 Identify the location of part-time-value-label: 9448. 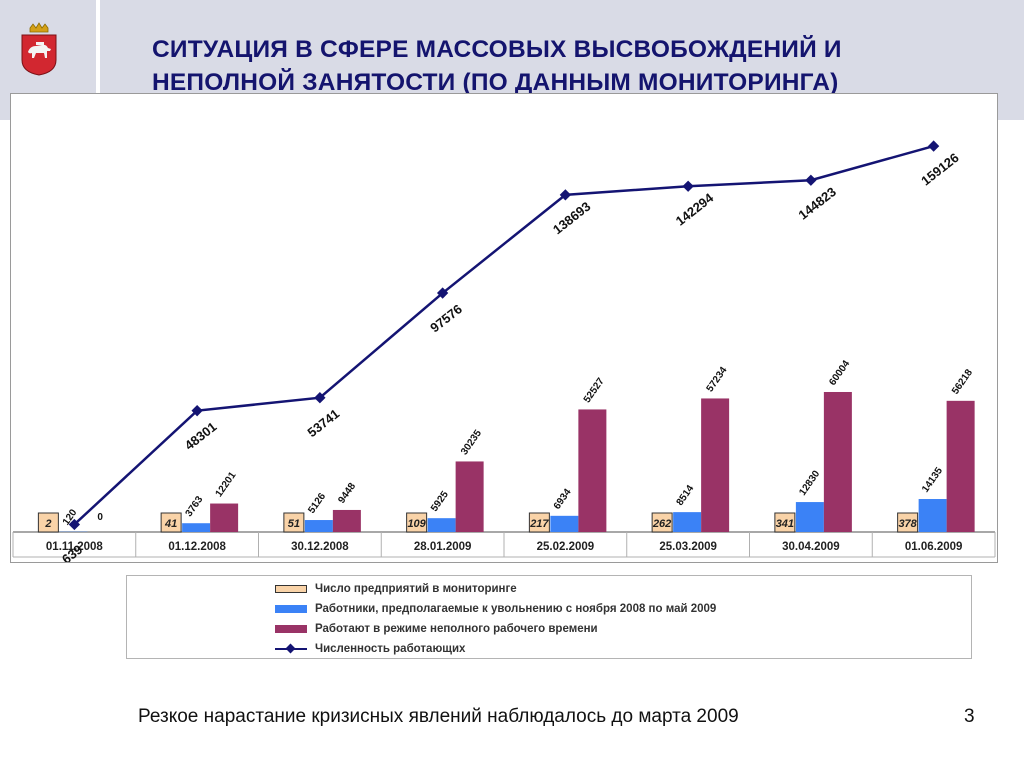
(347, 493).